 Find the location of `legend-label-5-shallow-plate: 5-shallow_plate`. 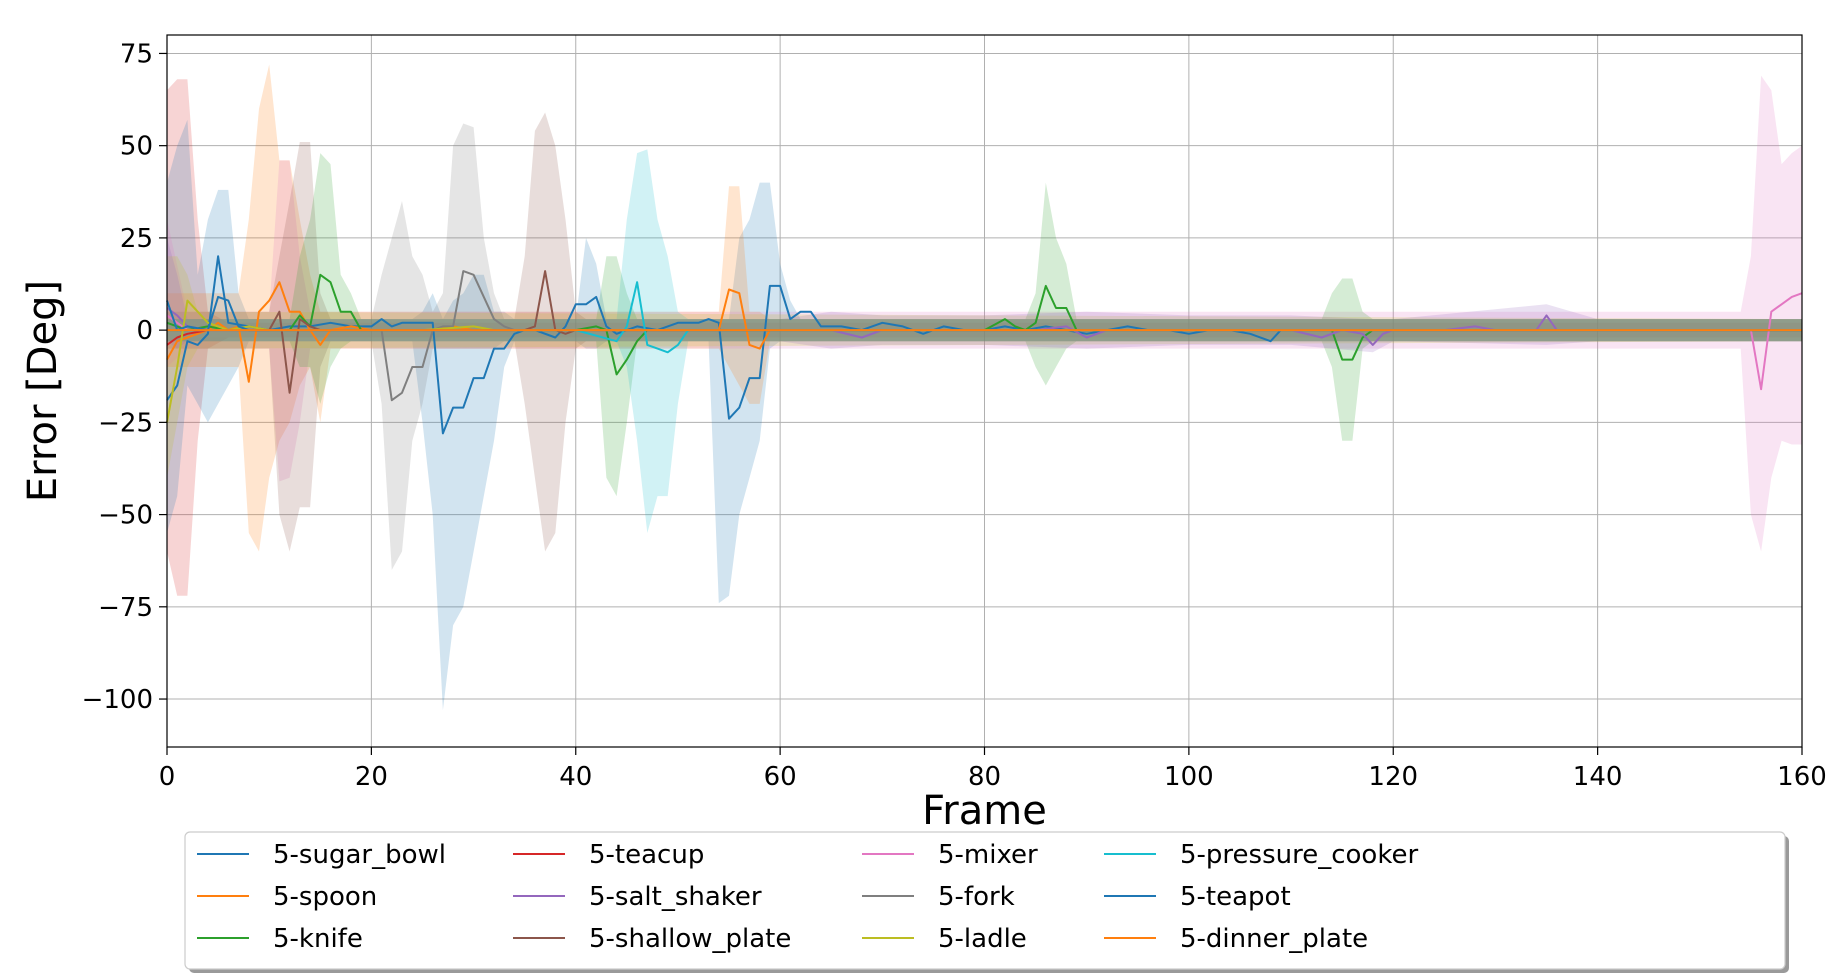

legend-label-5-shallow-plate: 5-shallow_plate is located at coordinates (690, 939).